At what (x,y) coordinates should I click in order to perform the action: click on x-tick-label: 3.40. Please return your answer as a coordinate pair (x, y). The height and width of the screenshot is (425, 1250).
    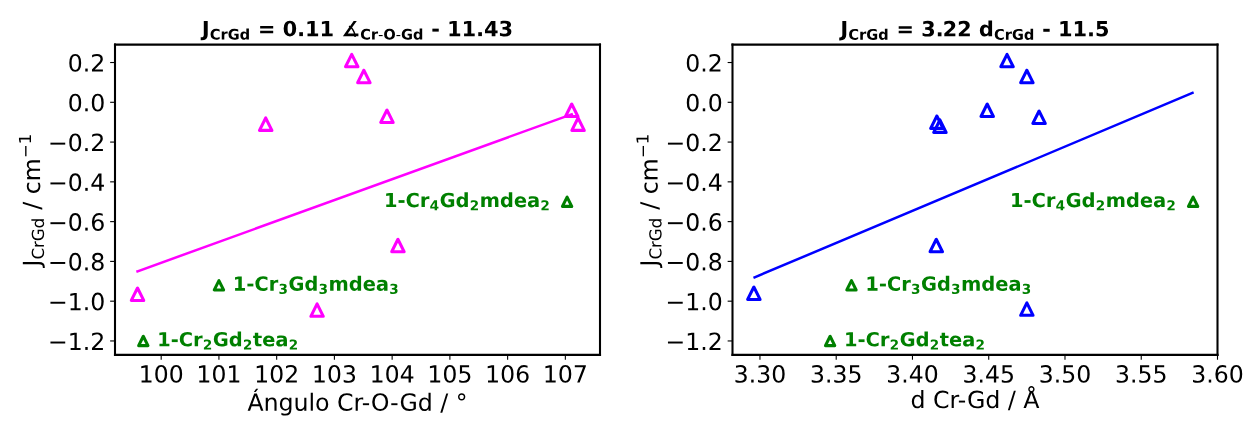
    Looking at the image, I should click on (912, 374).